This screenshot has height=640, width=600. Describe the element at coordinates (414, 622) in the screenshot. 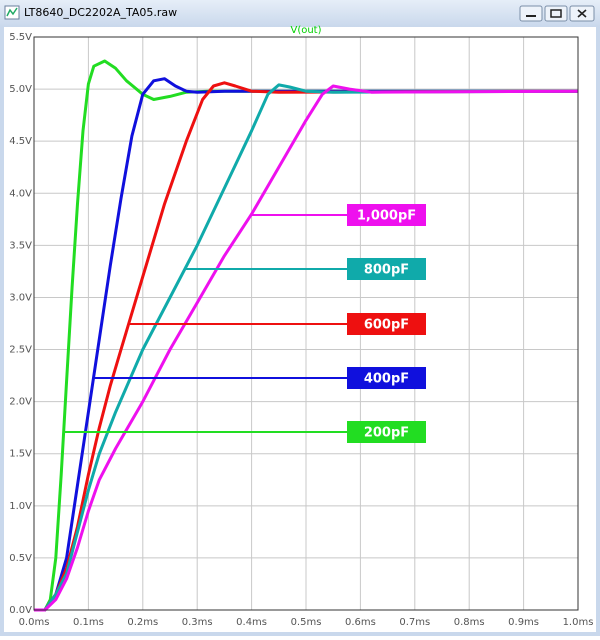

I see `x-tick-label: 0.7ms` at that location.